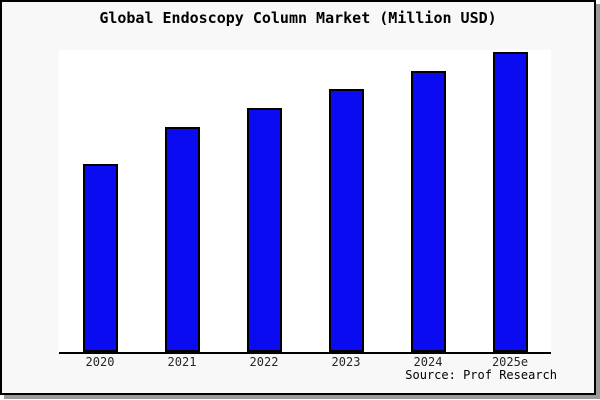  I want to click on bar-slot-2021, so click(182, 201).